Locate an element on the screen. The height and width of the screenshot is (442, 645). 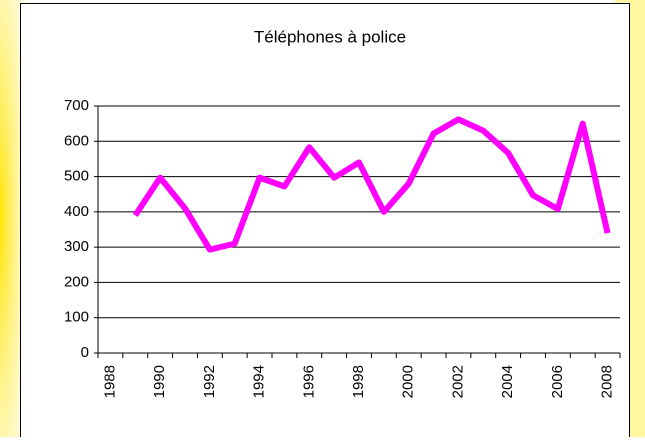
x-tick-label: 2008 is located at coordinates (607, 381).